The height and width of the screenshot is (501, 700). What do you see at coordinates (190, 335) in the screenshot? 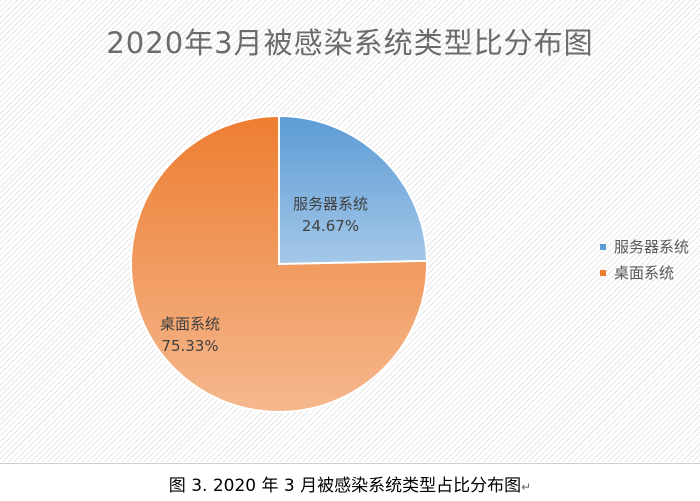
I see `slice-label-desktop: 桌面系统 75.33%` at bounding box center [190, 335].